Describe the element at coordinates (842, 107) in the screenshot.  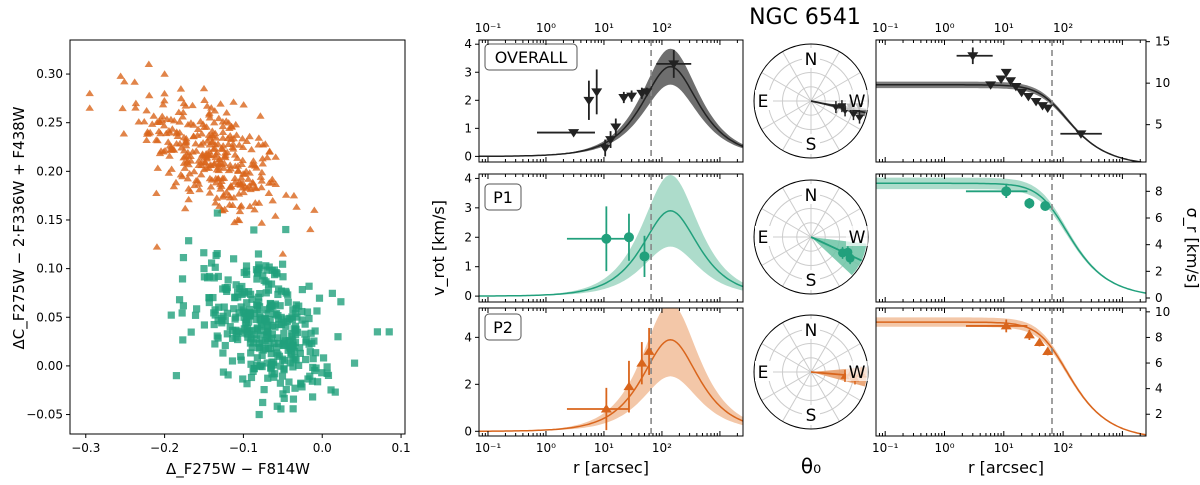
I see `polar-point` at that location.